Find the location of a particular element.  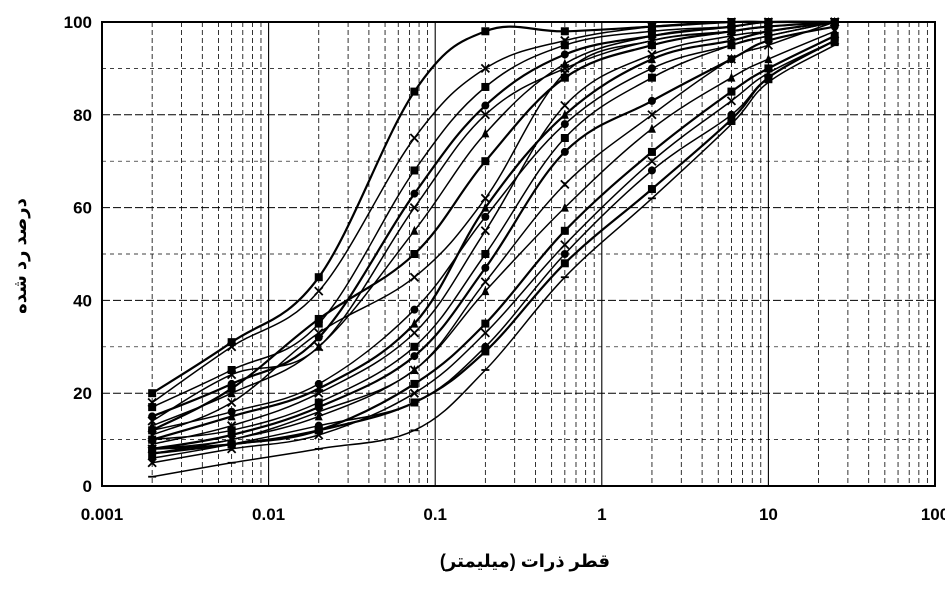

x-tick-label: 0.01 is located at coordinates (268, 514).